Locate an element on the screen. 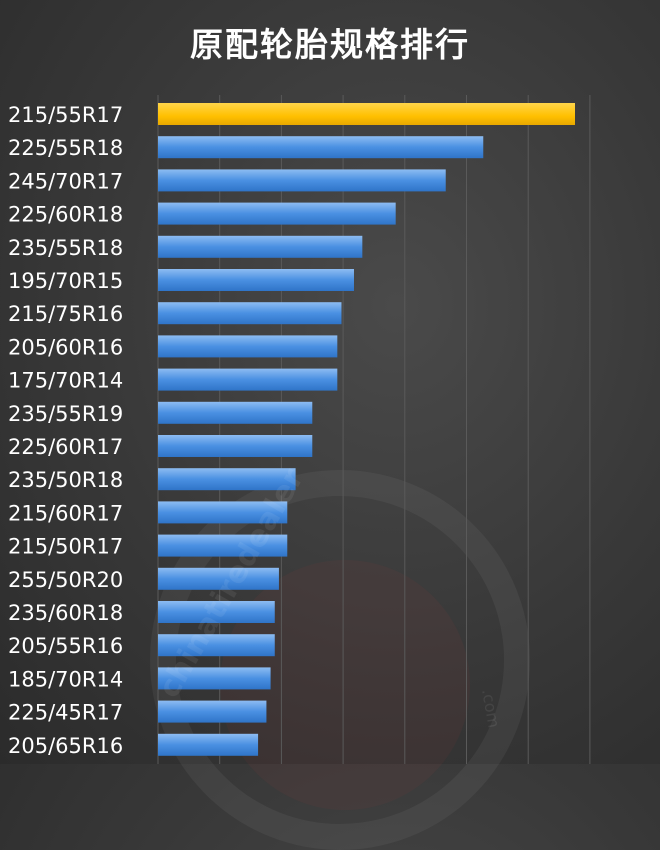 The height and width of the screenshot is (850, 660). bar-205-65R16 is located at coordinates (208, 744).